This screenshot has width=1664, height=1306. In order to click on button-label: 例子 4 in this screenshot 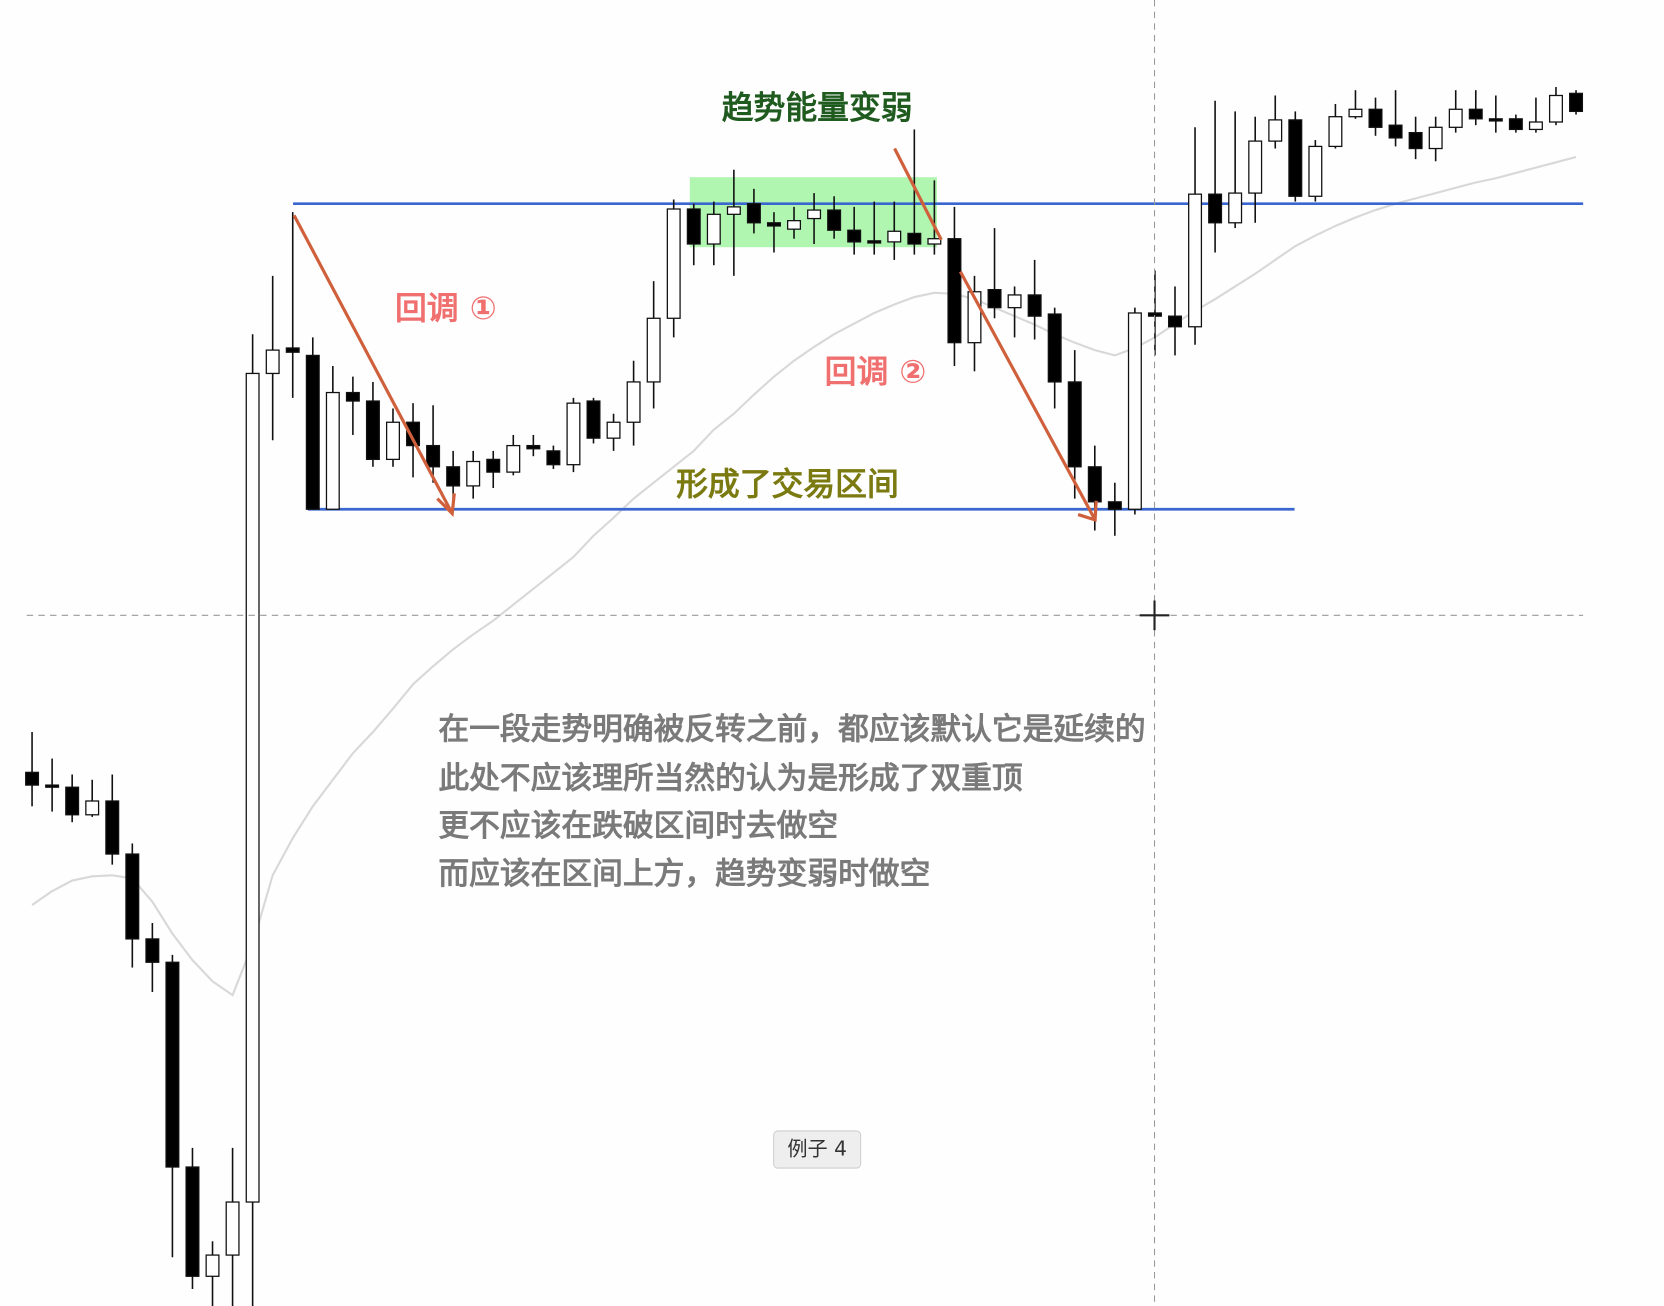, I will do `click(816, 1149)`.